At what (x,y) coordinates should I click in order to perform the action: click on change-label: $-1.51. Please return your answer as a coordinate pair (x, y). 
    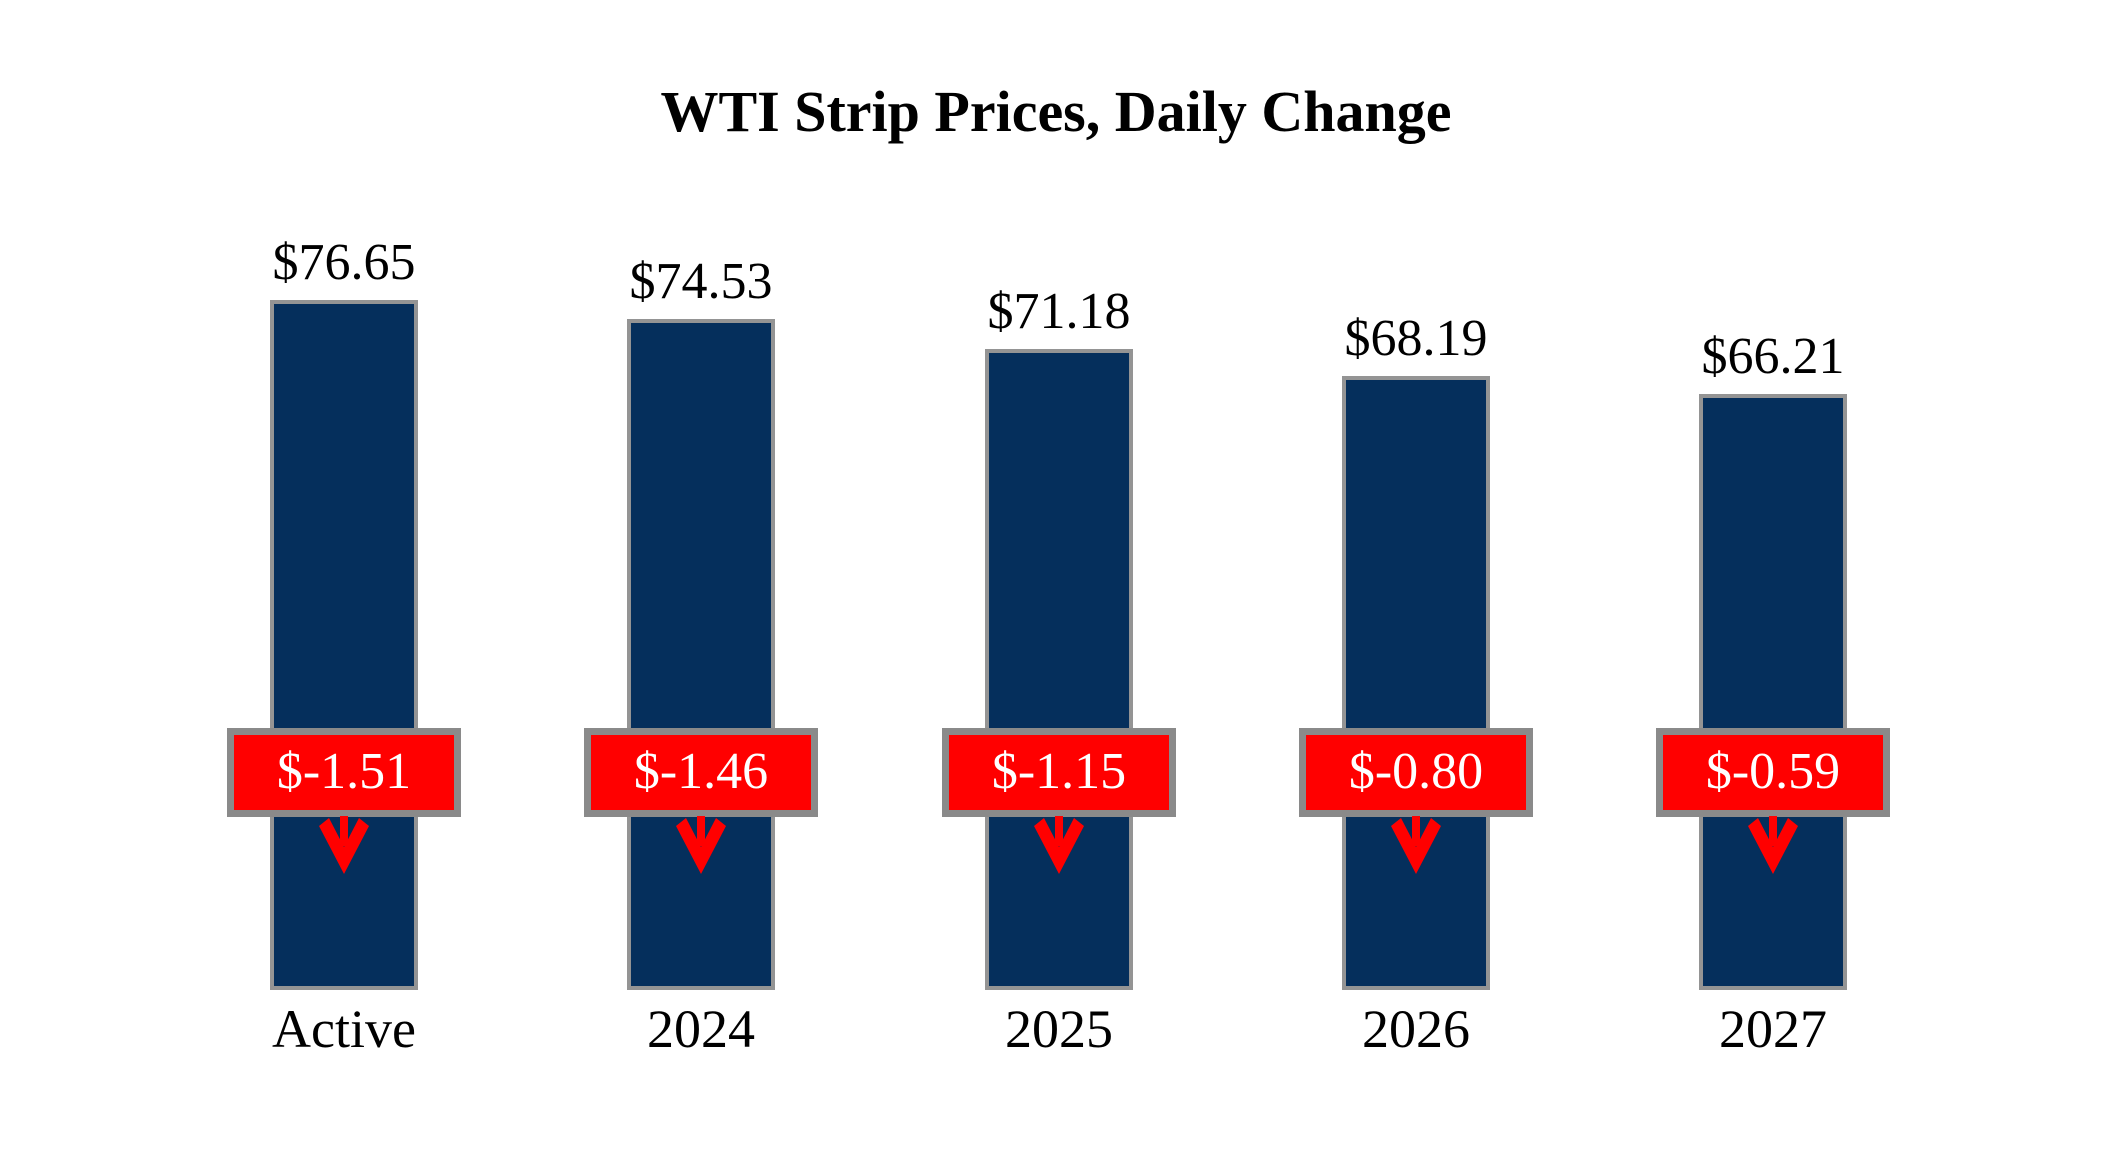
    Looking at the image, I should click on (344, 771).